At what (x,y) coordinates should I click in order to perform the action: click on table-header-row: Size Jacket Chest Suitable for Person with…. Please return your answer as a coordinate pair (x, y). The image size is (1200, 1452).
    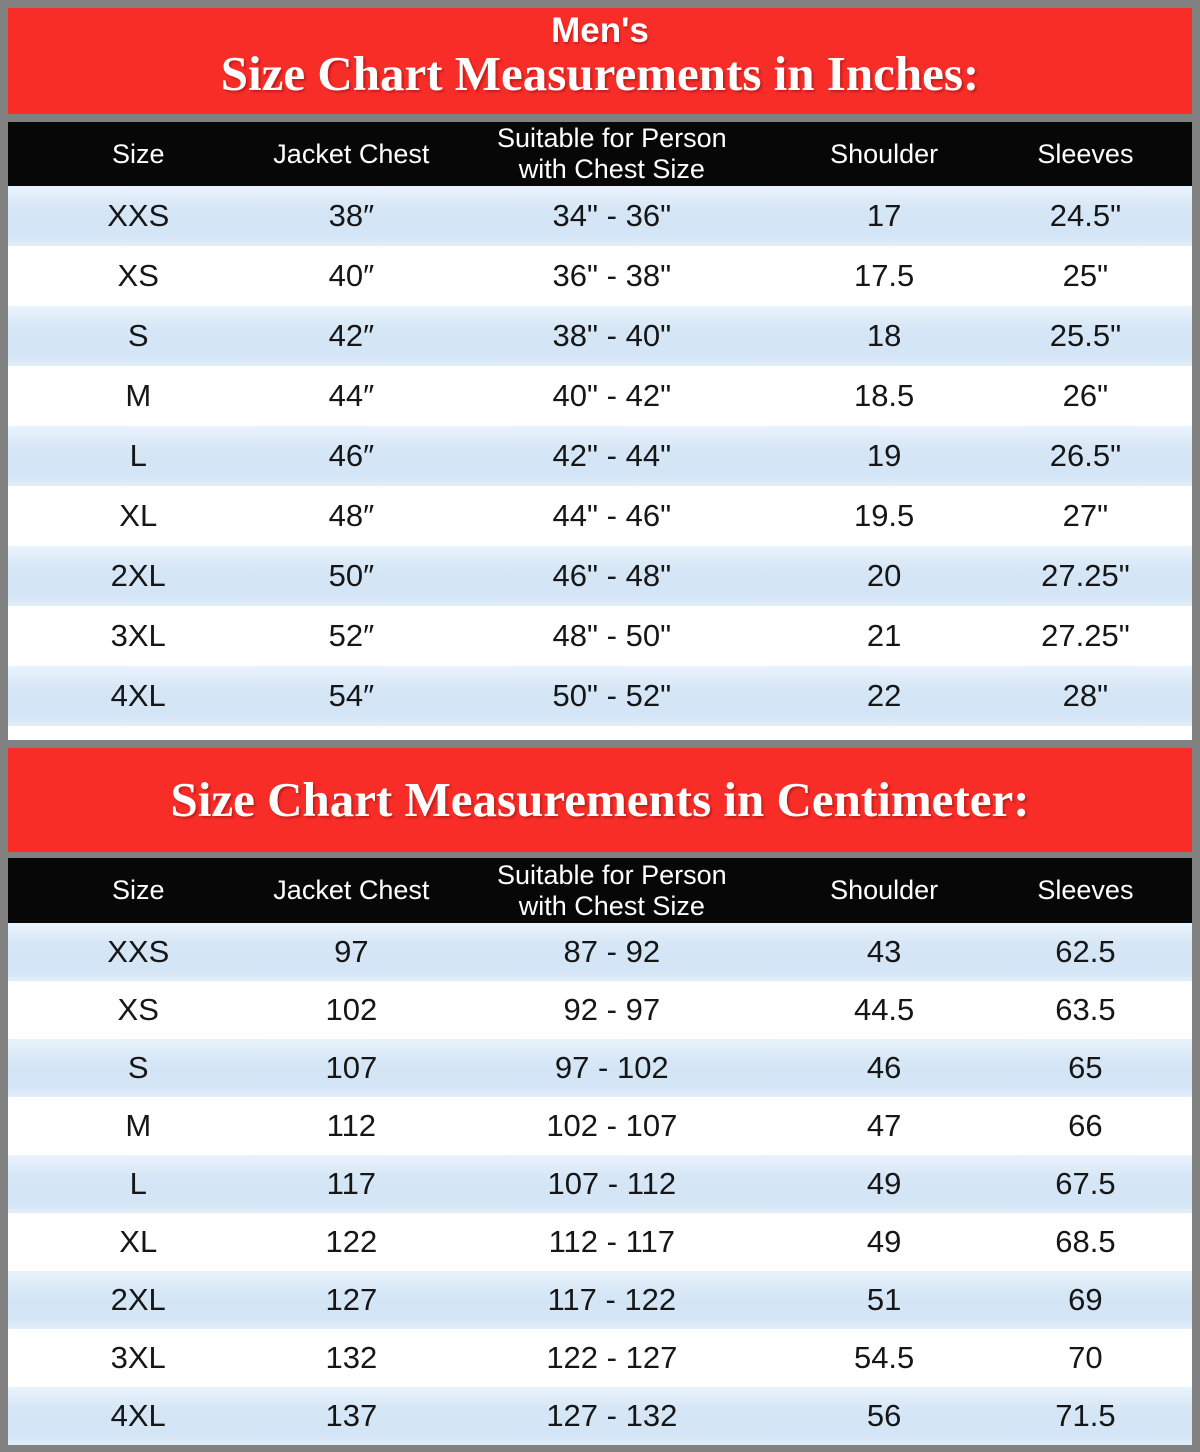
    Looking at the image, I should click on (600, 154).